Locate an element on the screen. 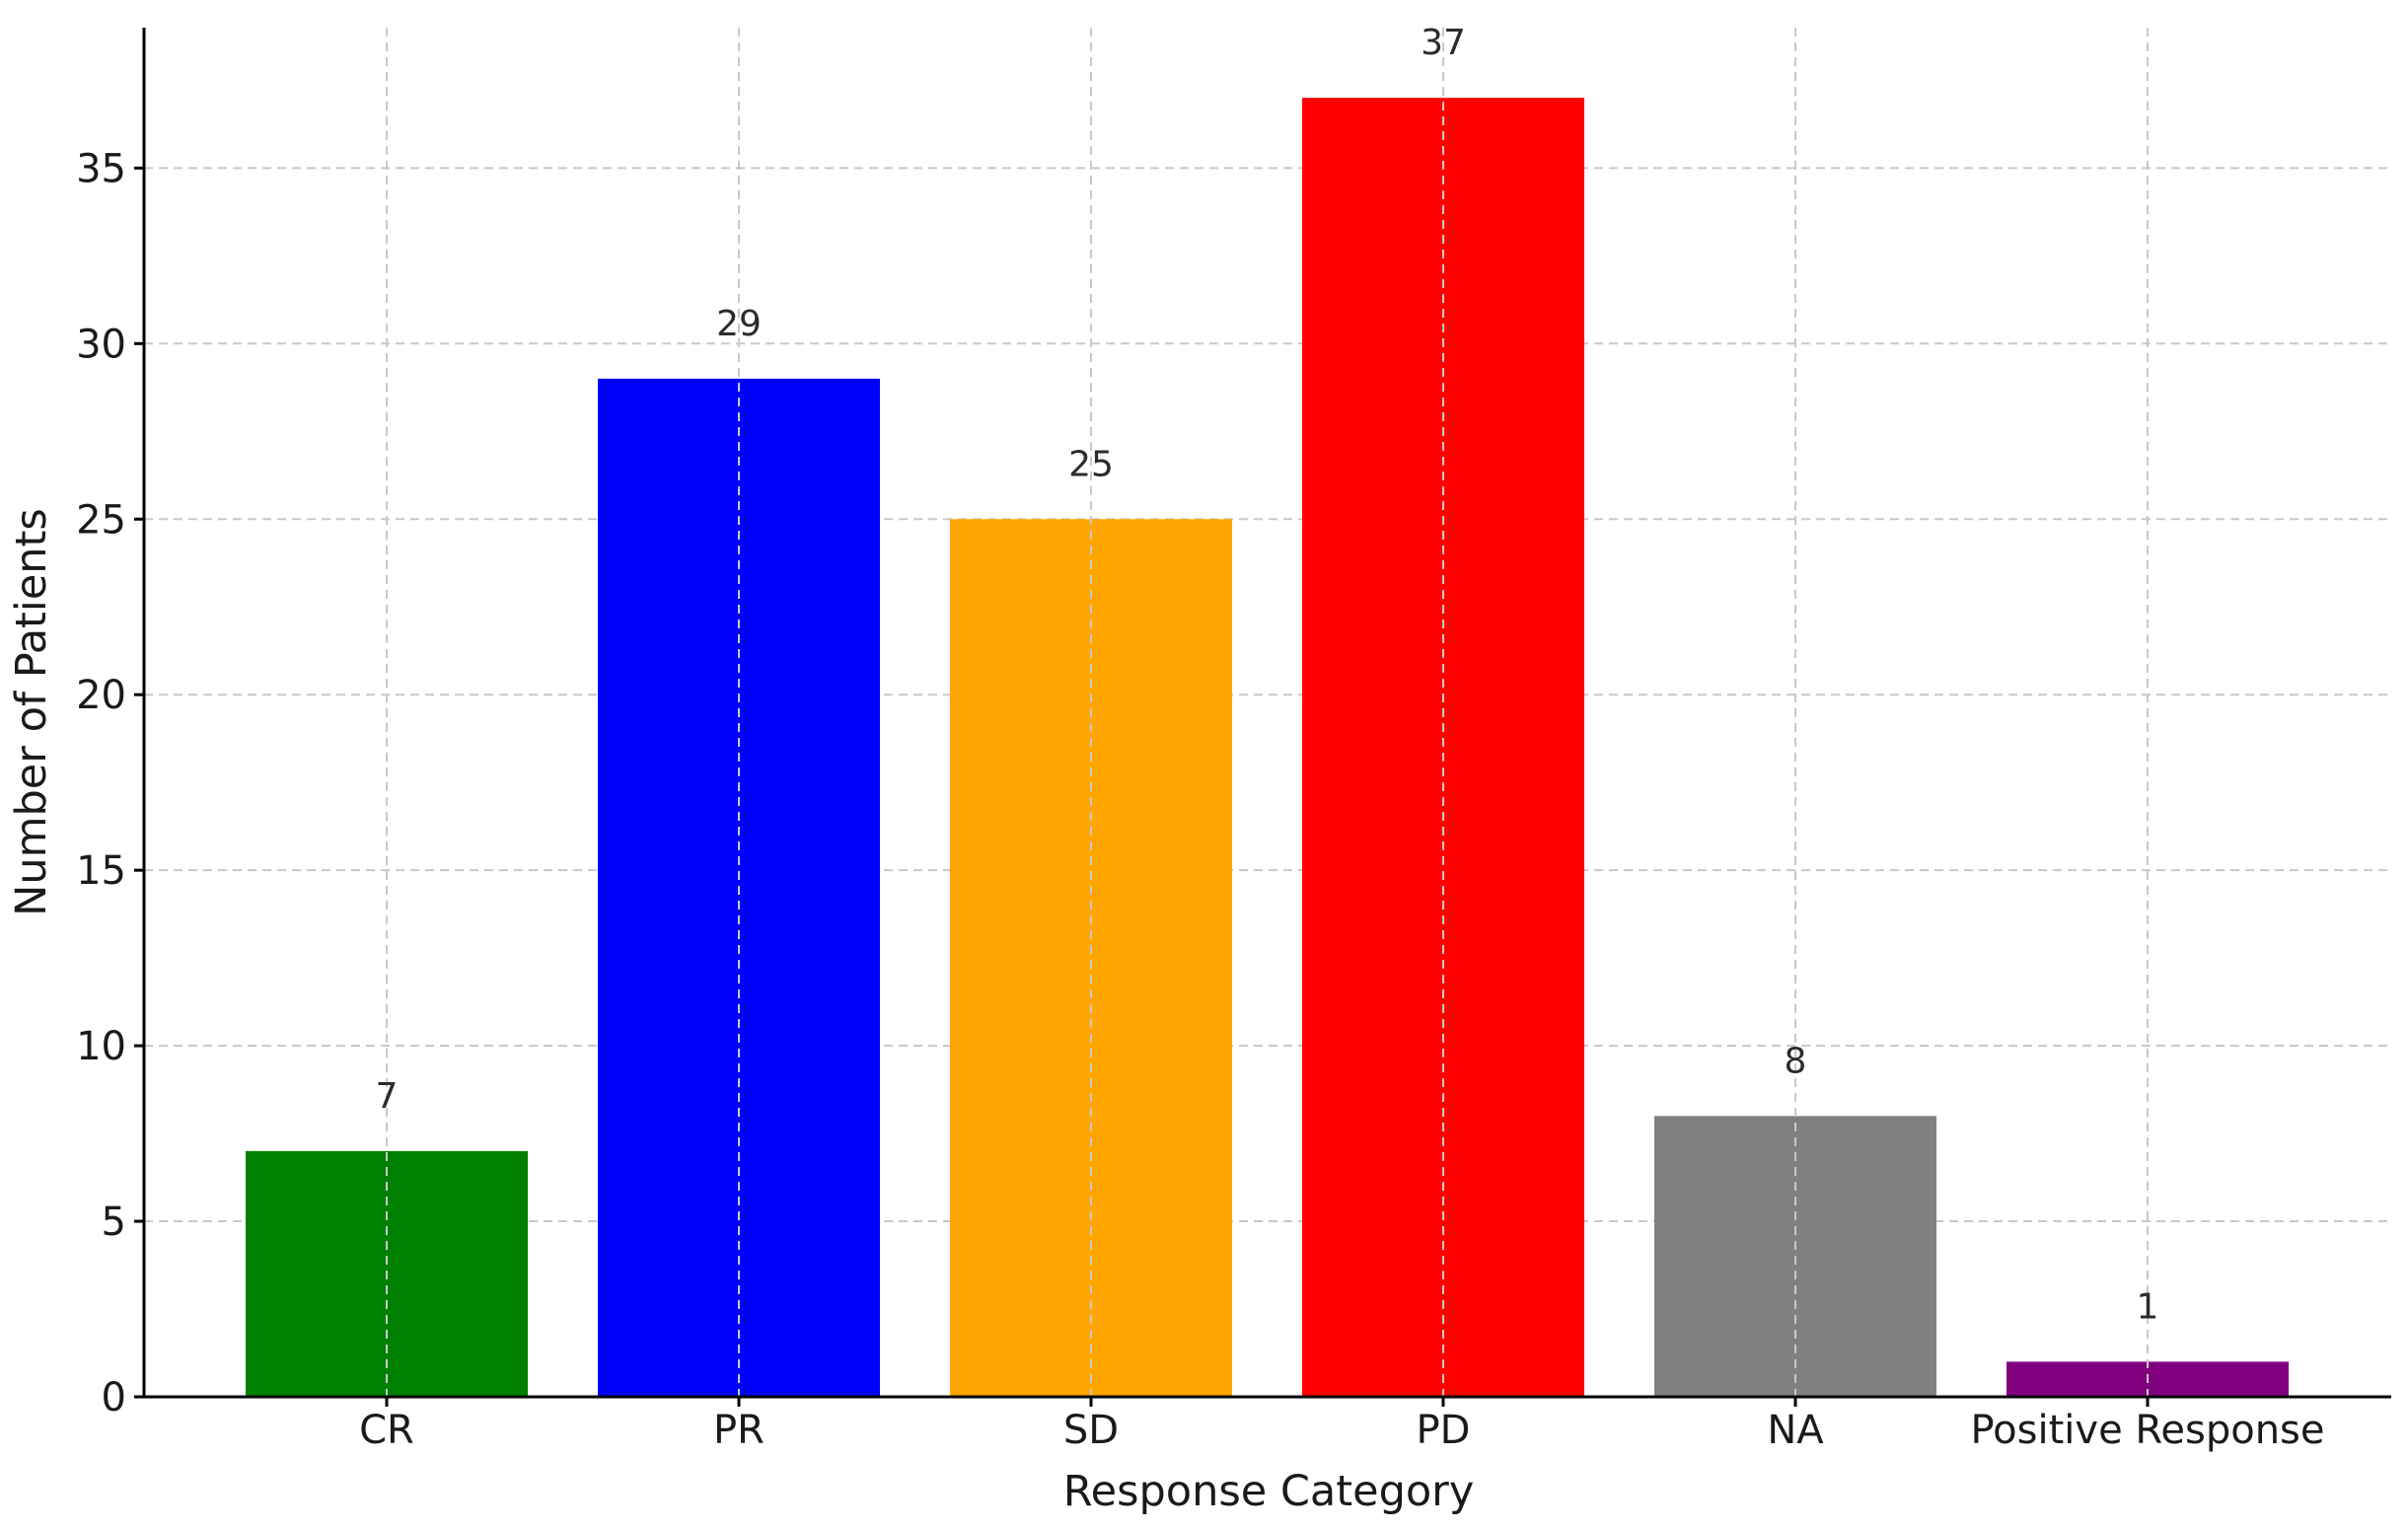 The width and height of the screenshot is (2408, 1530). y-tick-label: 15 is located at coordinates (101, 871).